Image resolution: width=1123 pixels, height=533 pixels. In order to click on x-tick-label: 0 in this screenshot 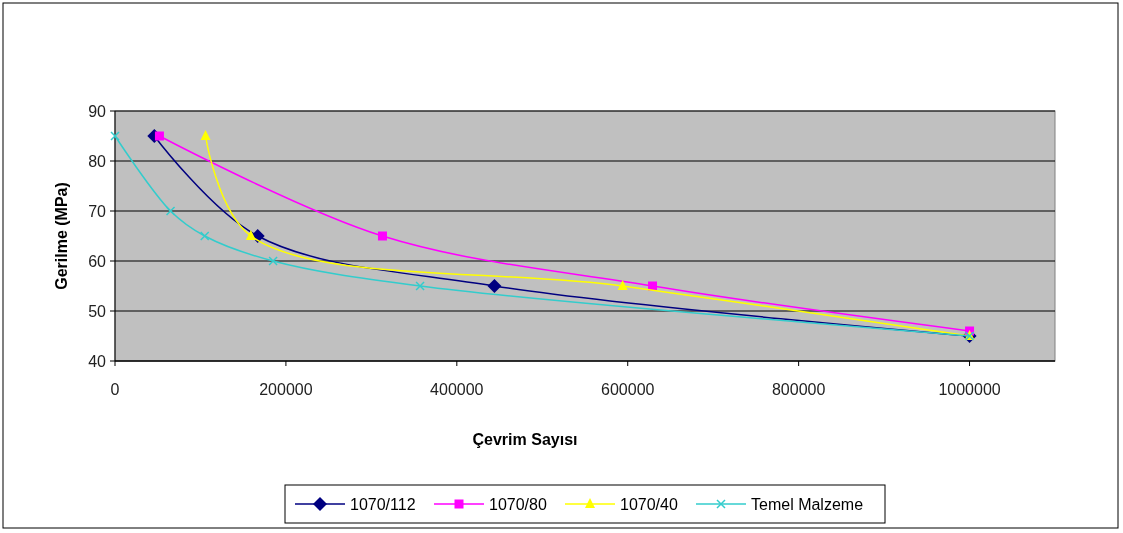, I will do `click(115, 389)`.